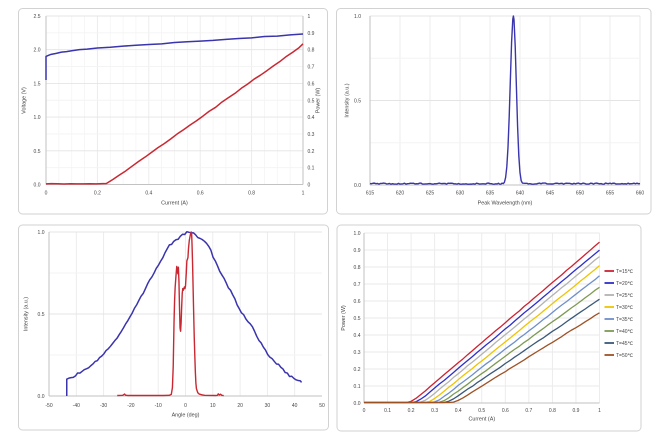 Image resolution: width=664 pixels, height=446 pixels. Describe the element at coordinates (130, 406) in the screenshot. I see `svg-text: -20` at that location.